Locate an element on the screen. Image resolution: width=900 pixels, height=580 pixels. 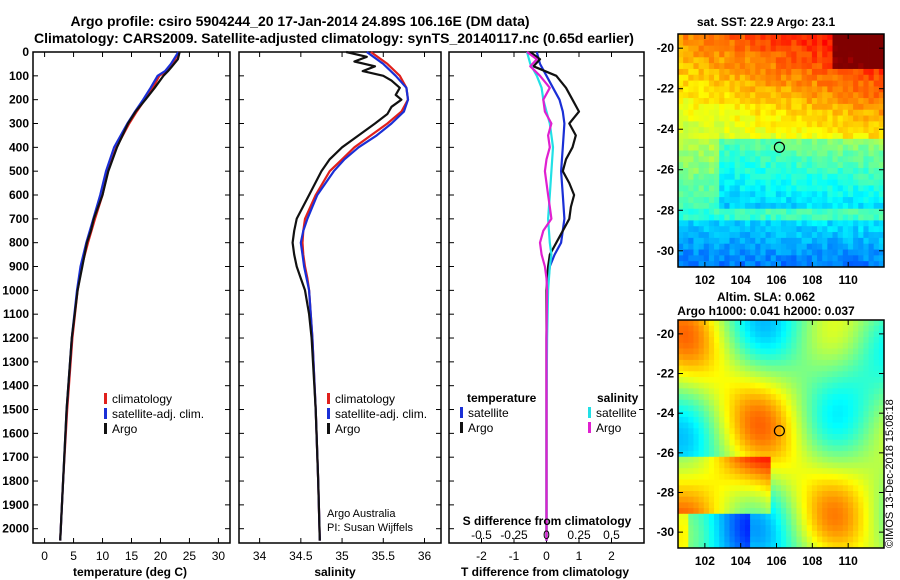
series-argo is located at coordinates (347, 295).